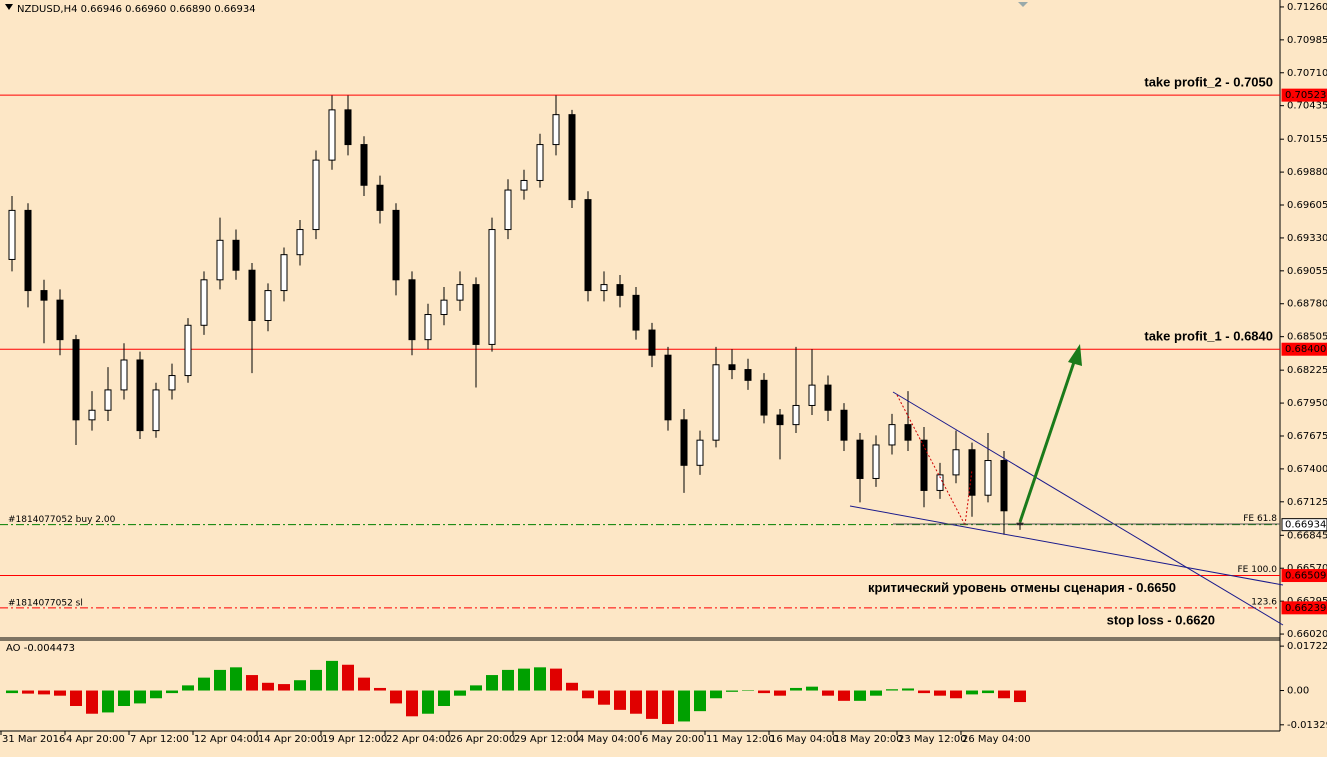 This screenshot has width=1327, height=757. What do you see at coordinates (1307, 370) in the screenshot?
I see `y-tick-label: 0.68225` at bounding box center [1307, 370].